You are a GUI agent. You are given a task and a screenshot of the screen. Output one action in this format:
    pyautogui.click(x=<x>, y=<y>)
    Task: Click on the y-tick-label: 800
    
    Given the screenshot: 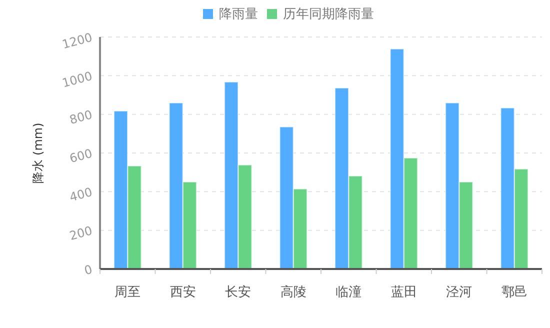 What is the action you would take?
    pyautogui.click(x=81, y=118)
    